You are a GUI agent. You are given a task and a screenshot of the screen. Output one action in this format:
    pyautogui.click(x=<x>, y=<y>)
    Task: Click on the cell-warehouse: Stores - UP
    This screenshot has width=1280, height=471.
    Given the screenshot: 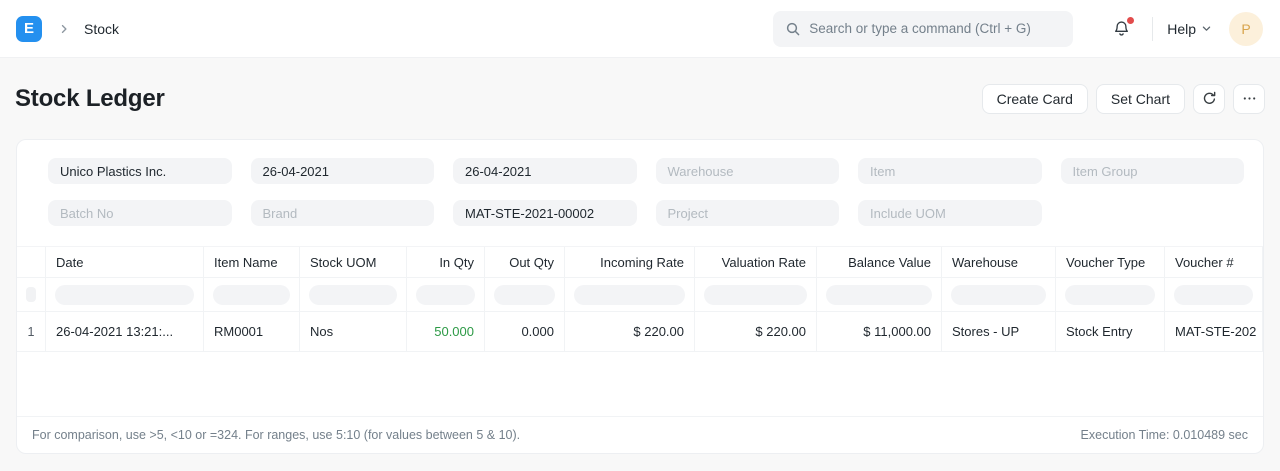 What is the action you would take?
    pyautogui.click(x=999, y=331)
    